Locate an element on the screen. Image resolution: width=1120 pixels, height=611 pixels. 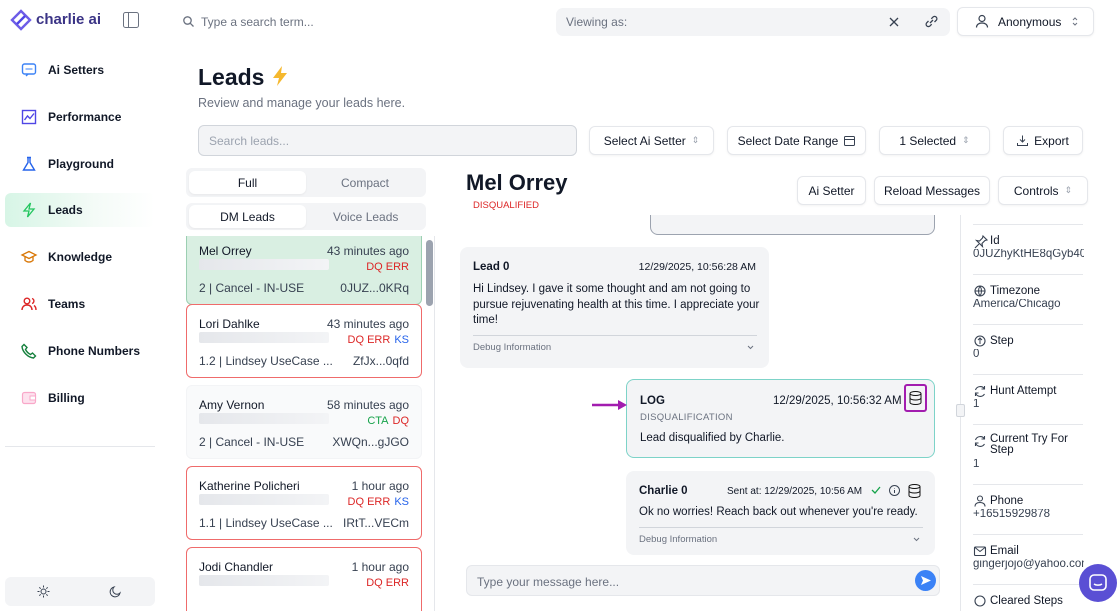
clear-icon is located at coordinates (894, 22).